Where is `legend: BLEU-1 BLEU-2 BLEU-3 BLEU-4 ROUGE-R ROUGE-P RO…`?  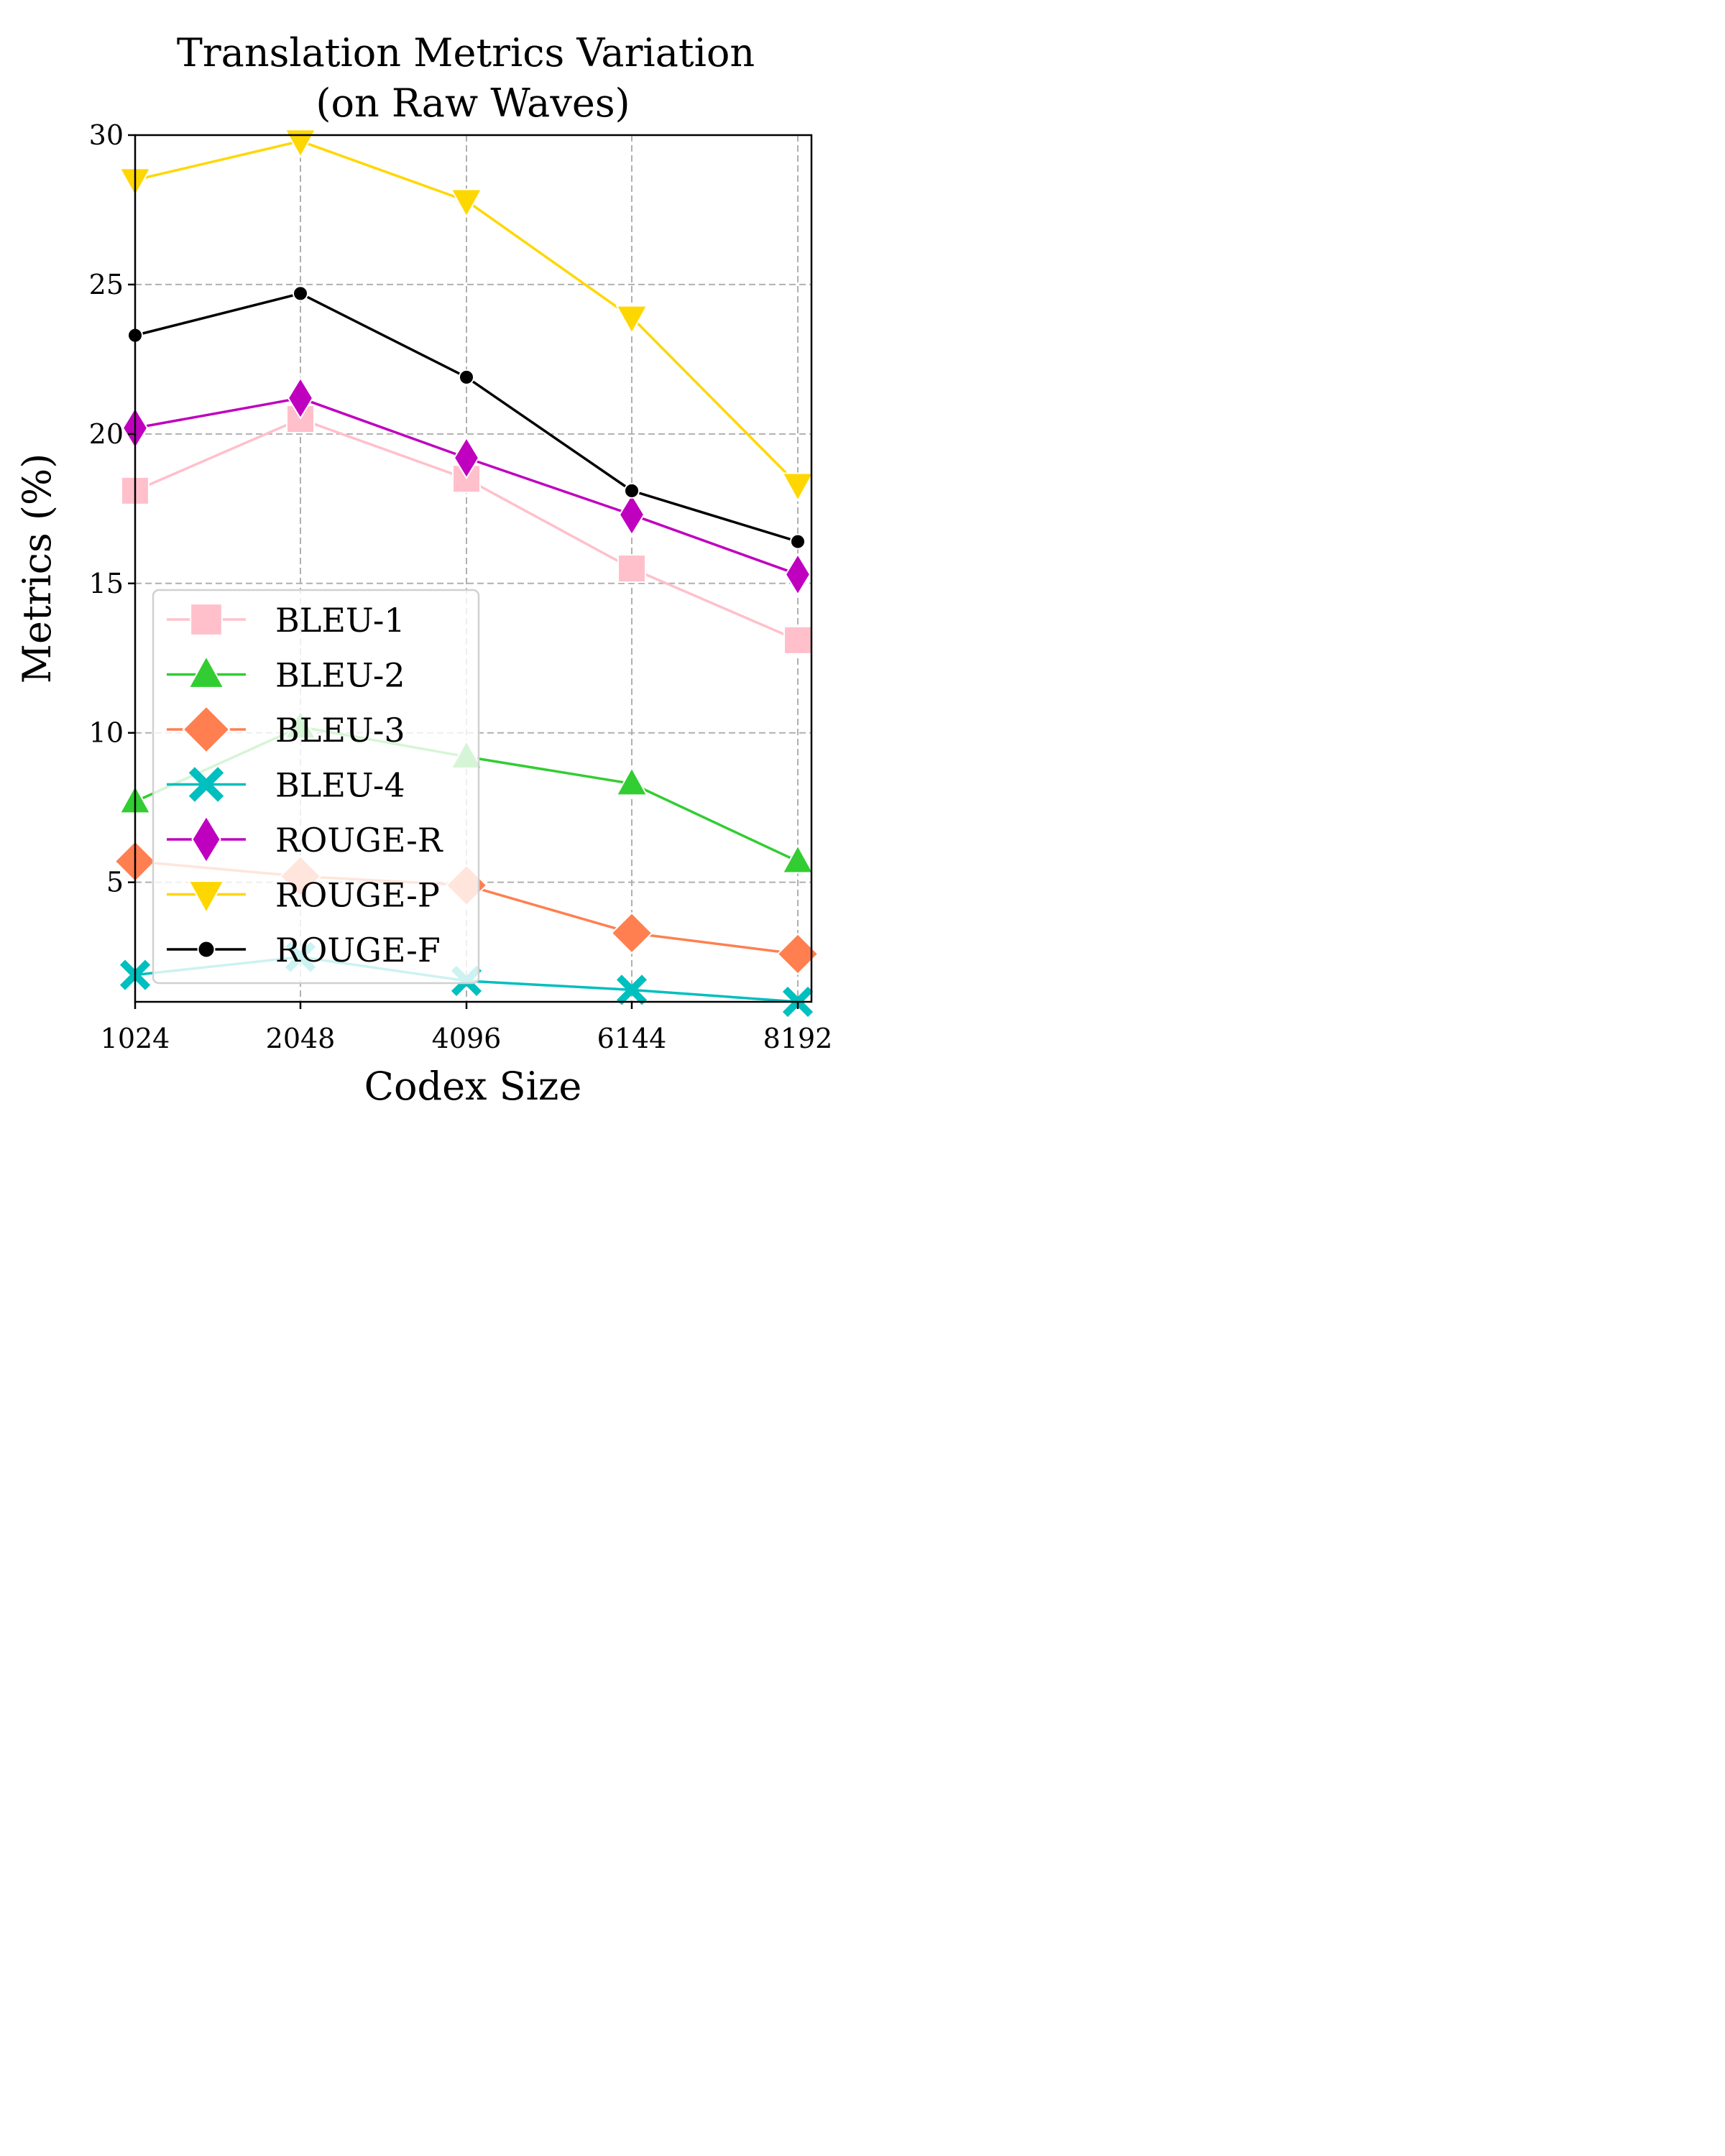
legend: BLEU-1 BLEU-2 BLEU-3 BLEU-4 ROUGE-R ROUGE-P RO… is located at coordinates (316, 787).